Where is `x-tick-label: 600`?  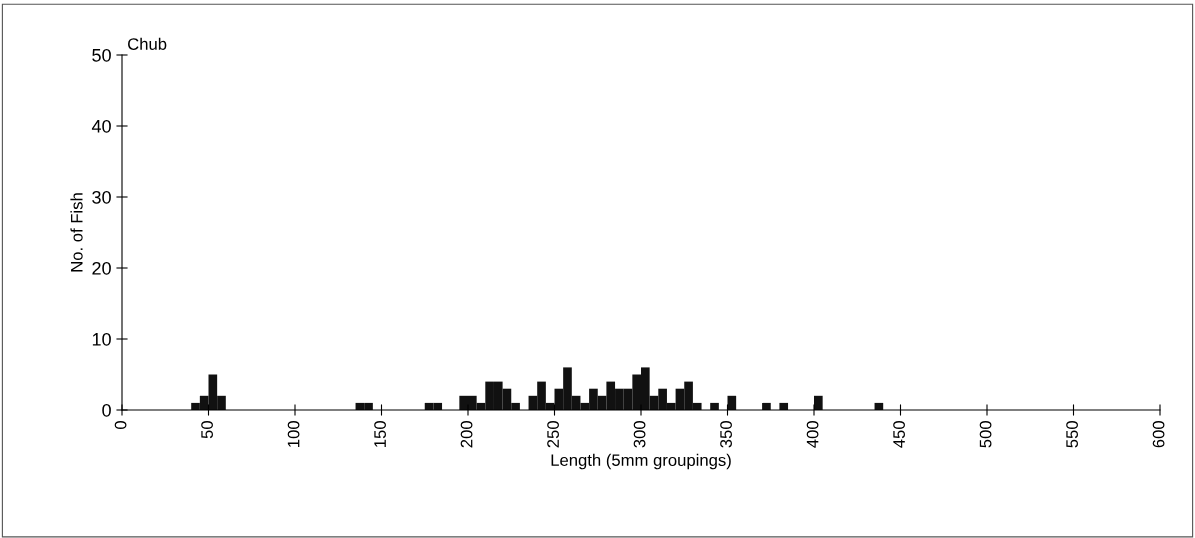
x-tick-label: 600 is located at coordinates (1158, 434).